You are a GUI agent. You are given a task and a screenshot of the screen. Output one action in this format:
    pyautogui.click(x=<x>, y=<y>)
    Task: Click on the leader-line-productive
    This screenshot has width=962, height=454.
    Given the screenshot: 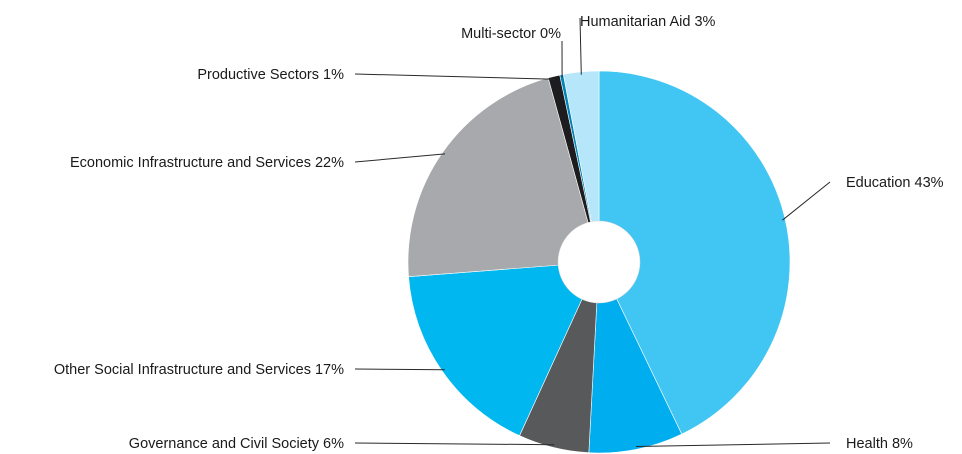 What is the action you would take?
    pyautogui.click(x=454, y=76)
    